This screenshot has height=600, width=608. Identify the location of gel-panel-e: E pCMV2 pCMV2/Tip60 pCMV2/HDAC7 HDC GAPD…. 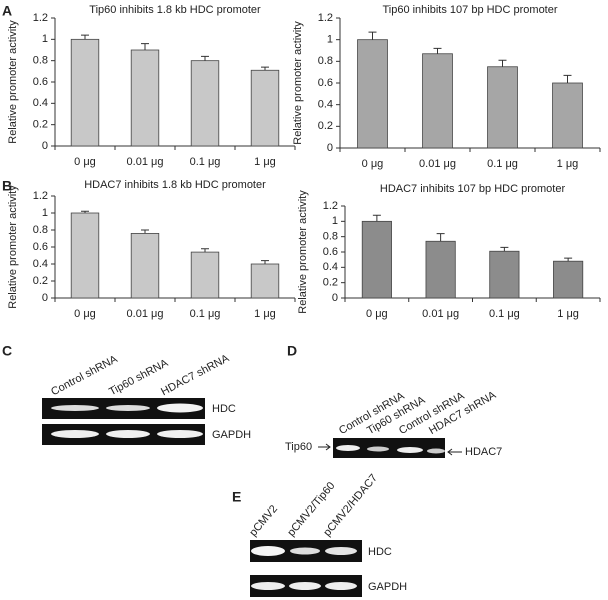
(319, 534).